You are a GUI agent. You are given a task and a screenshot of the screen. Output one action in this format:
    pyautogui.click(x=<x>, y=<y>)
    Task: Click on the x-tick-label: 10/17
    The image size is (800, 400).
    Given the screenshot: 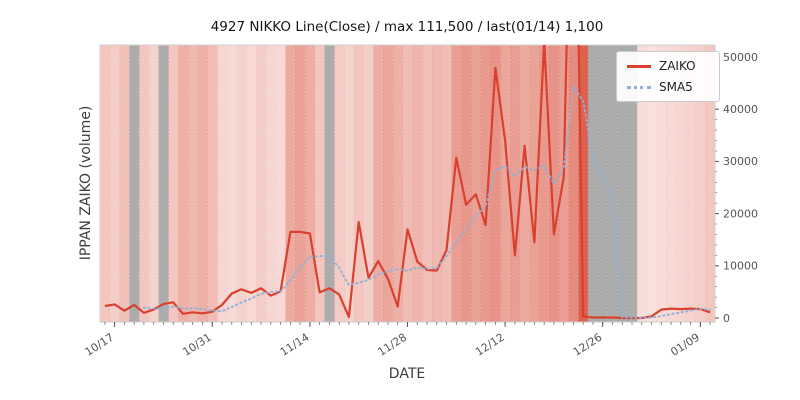 What is the action you would take?
    pyautogui.click(x=100, y=345)
    